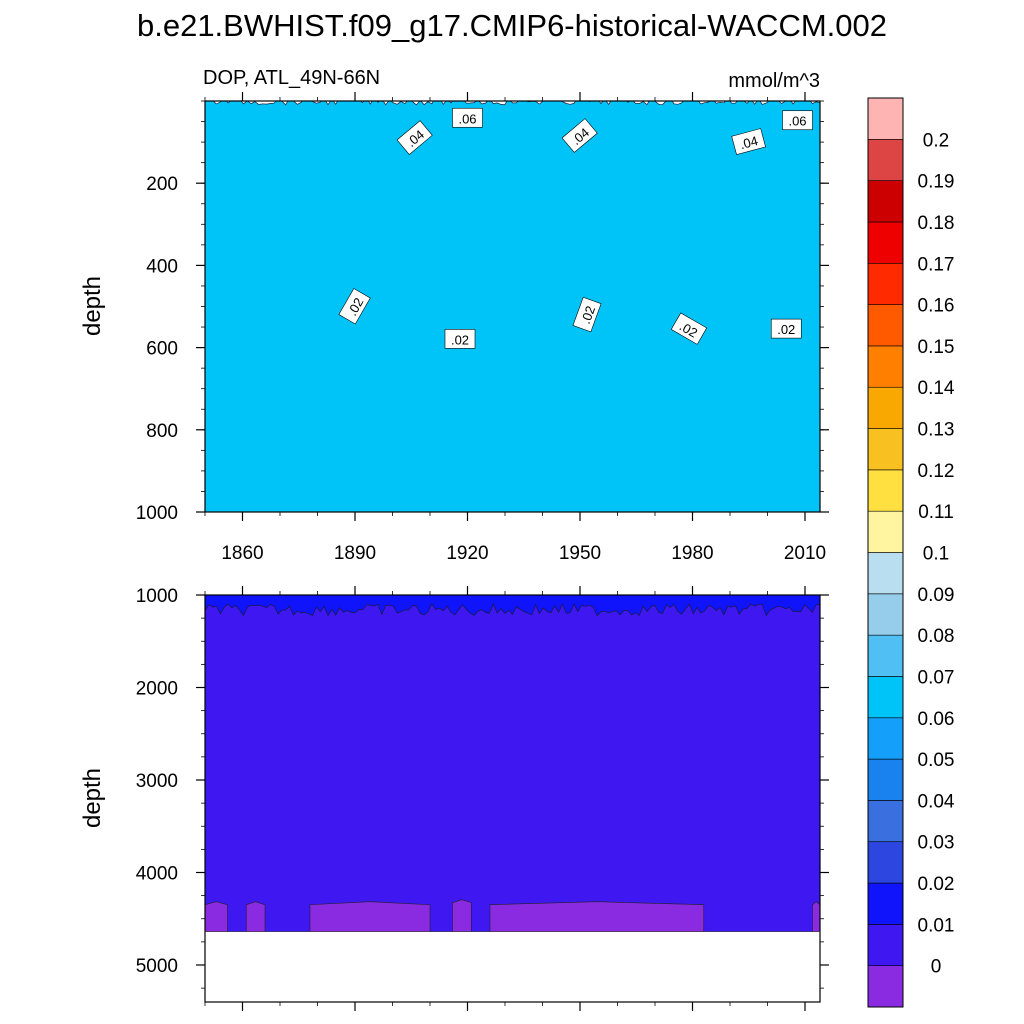 The width and height of the screenshot is (1024, 1024). I want to click on colorbar-label: 0.1, so click(936, 554).